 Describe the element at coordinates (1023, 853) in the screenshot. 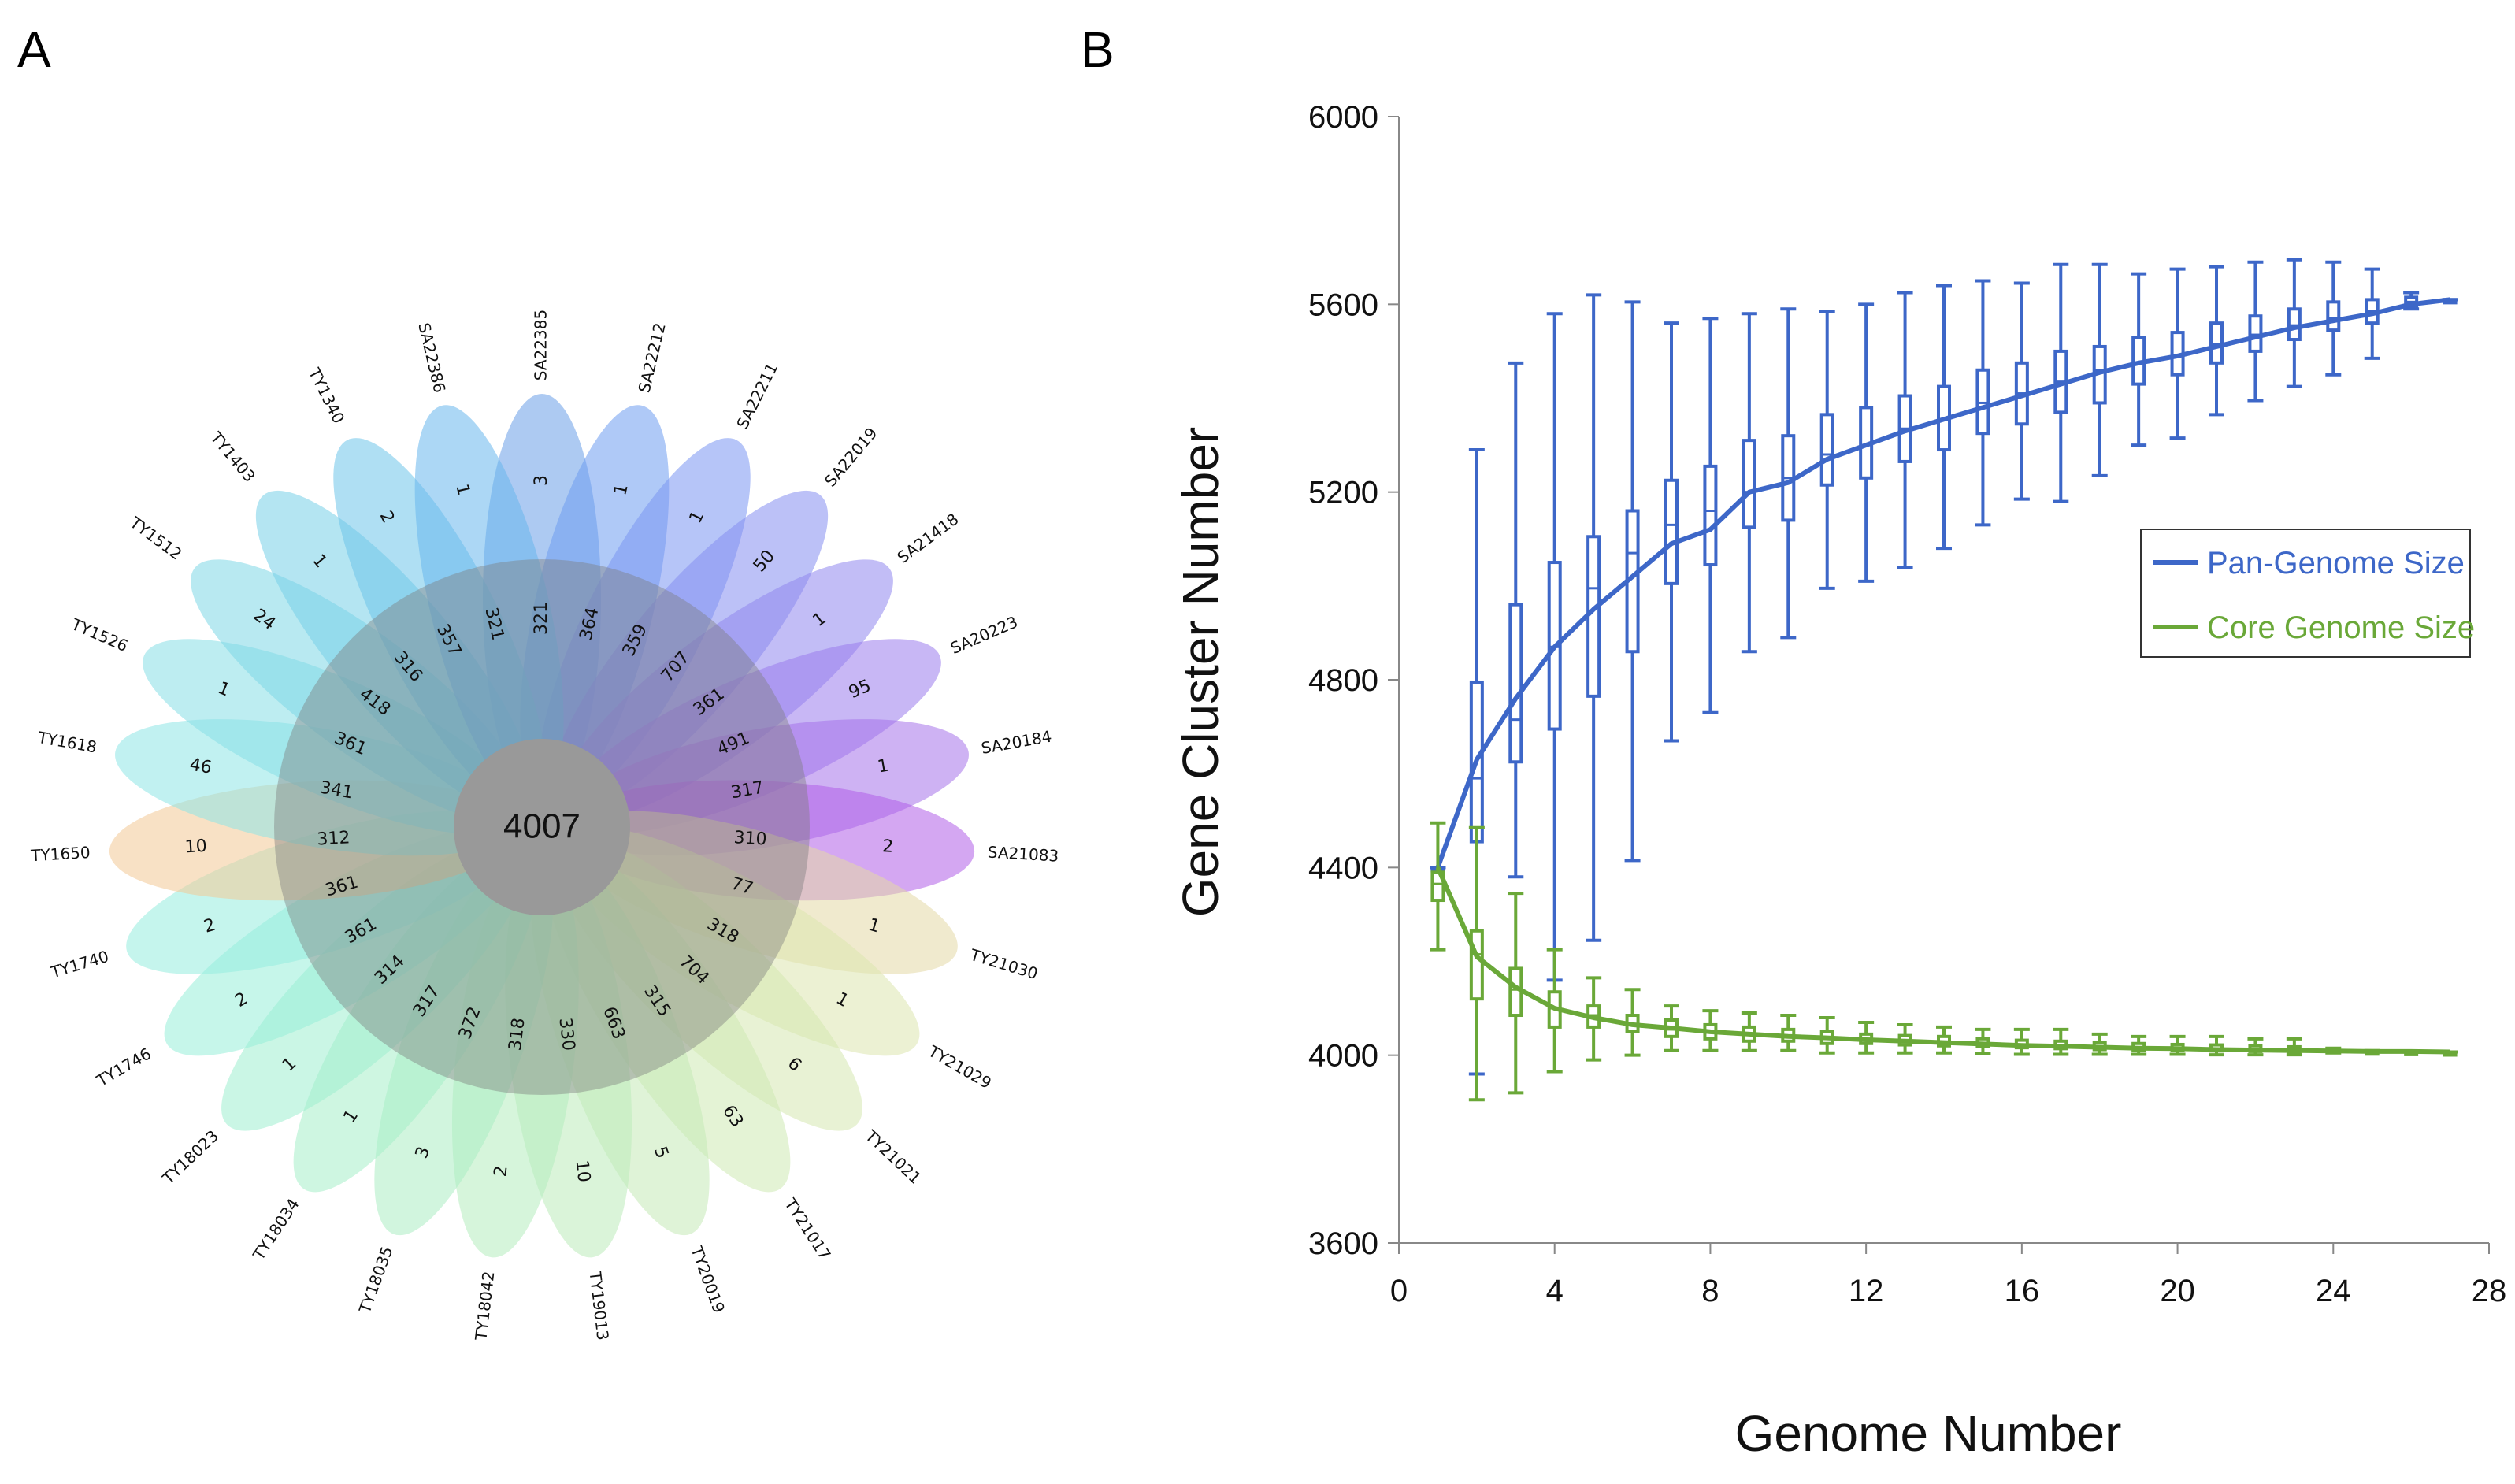

I see `genome-name-label: SA21083` at that location.